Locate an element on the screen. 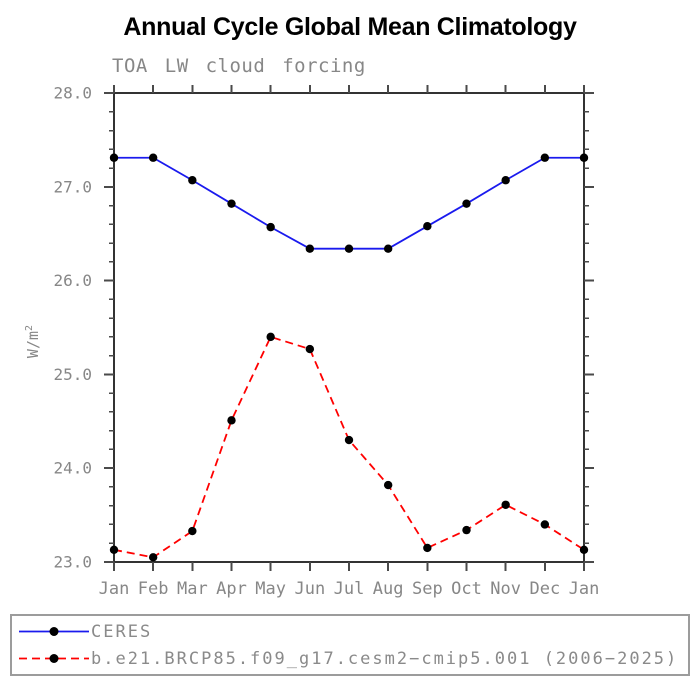 This screenshot has height=700, width=700. month-label: Sep is located at coordinates (427, 589).